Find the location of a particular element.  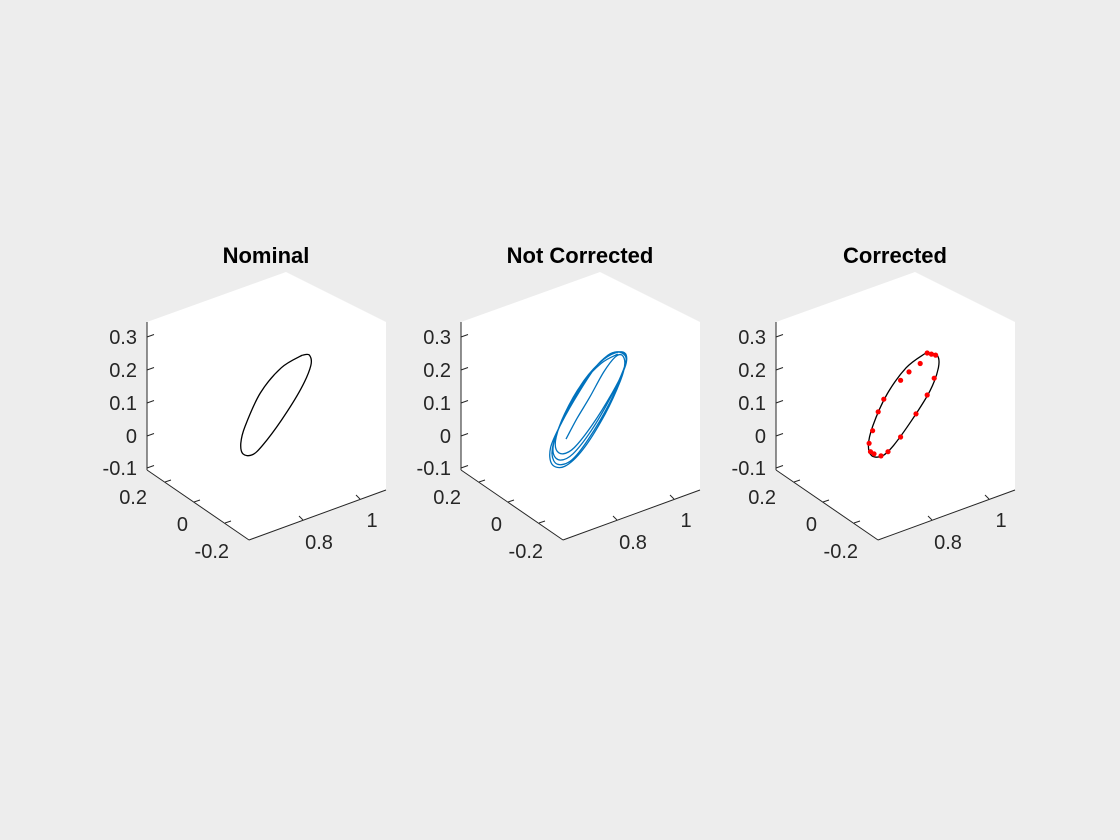

axes-title: Corrected is located at coordinates (895, 255).